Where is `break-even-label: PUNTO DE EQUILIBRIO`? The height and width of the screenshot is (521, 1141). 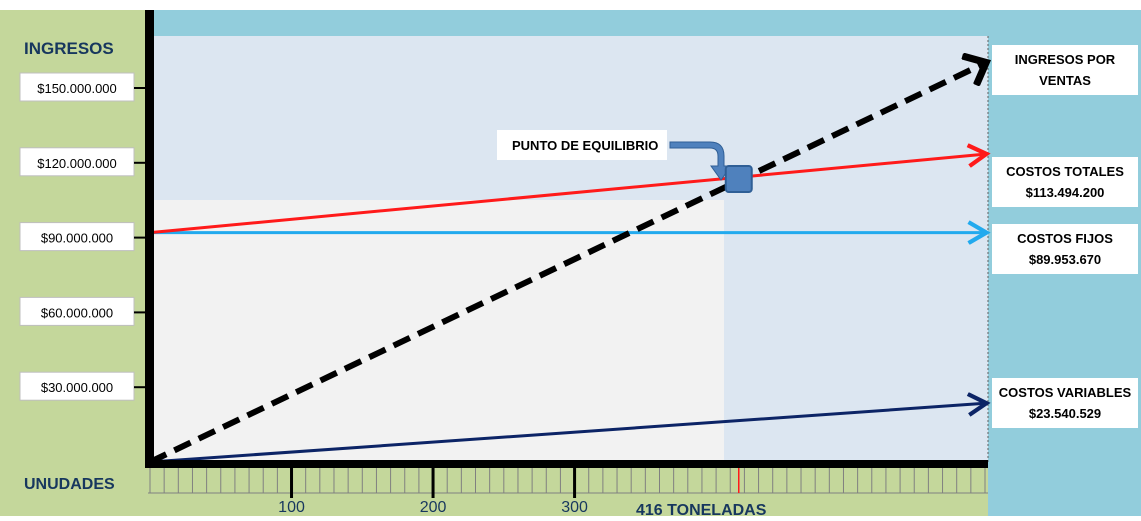
break-even-label: PUNTO DE EQUILIBRIO is located at coordinates (585, 145).